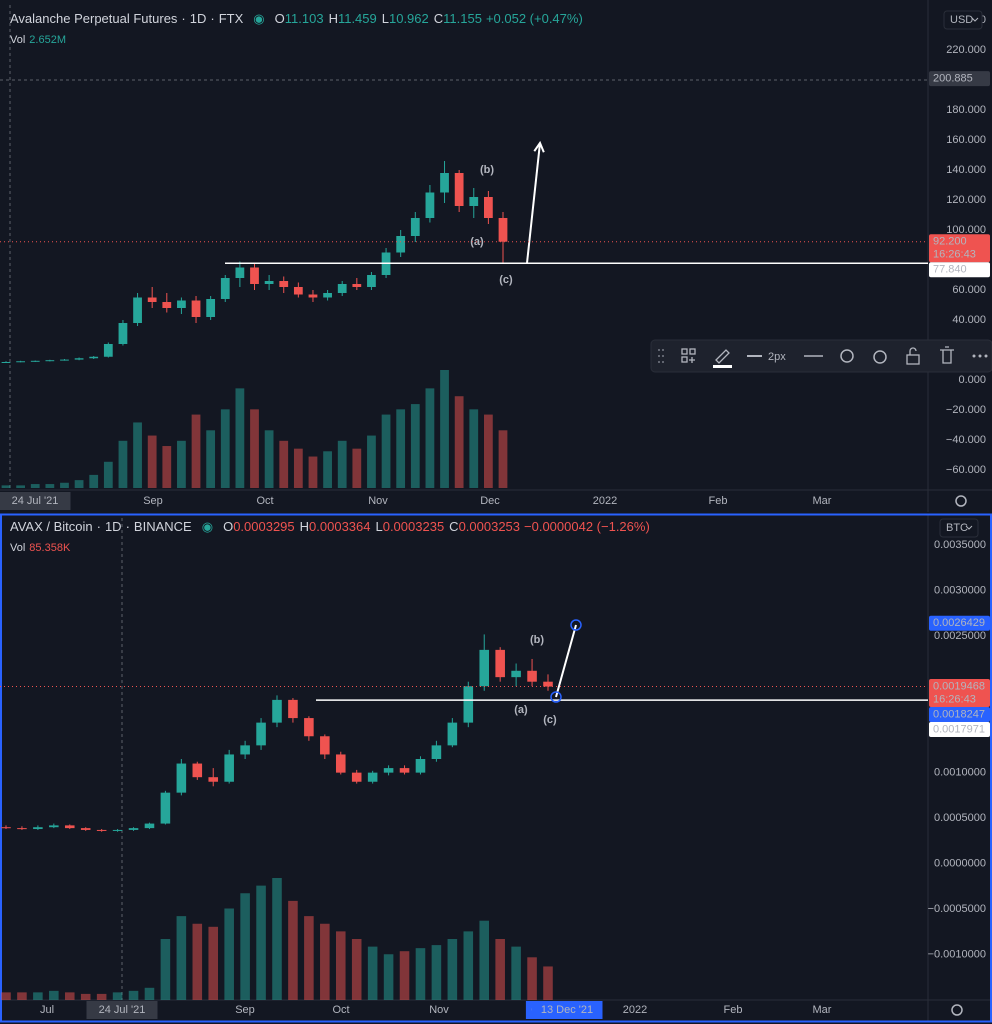 The image size is (992, 1024). I want to click on more-icon, so click(980, 356).